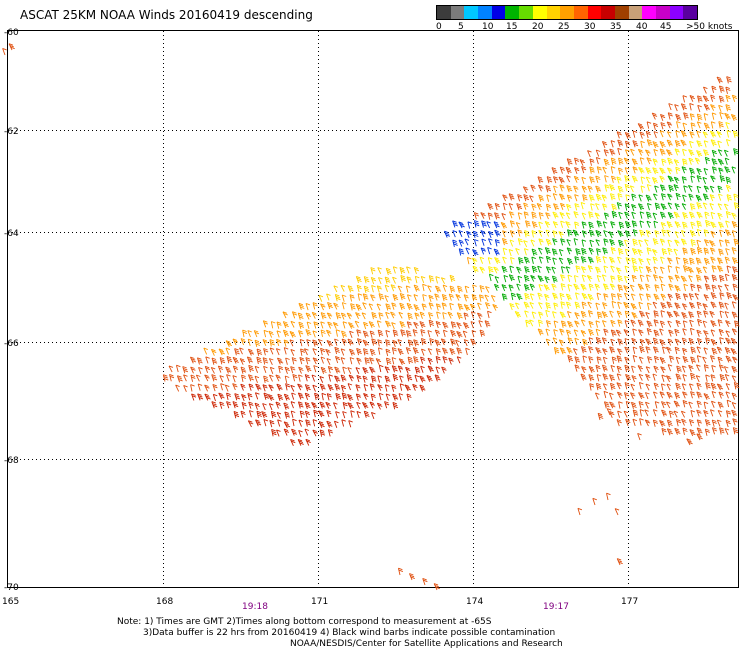 The width and height of the screenshot is (740, 650). What do you see at coordinates (709, 27) in the screenshot?
I see `legend-label: >50 knots` at bounding box center [709, 27].